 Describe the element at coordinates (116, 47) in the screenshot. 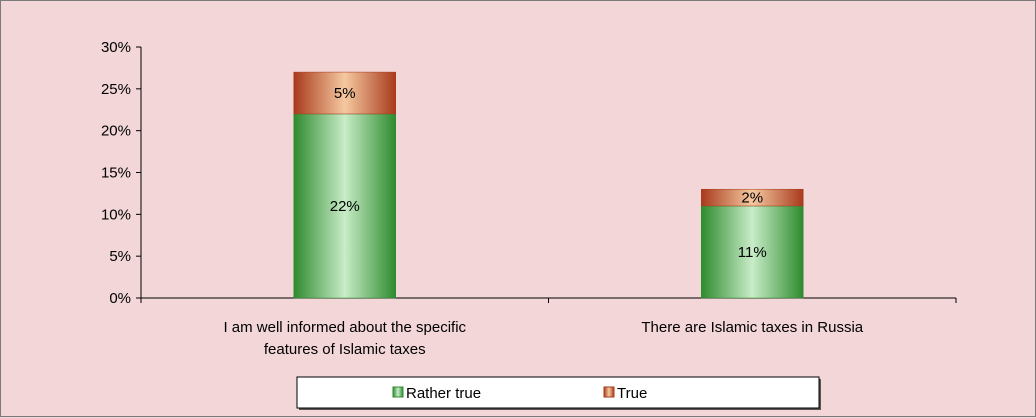

I see `y-tick-label: 30%` at that location.